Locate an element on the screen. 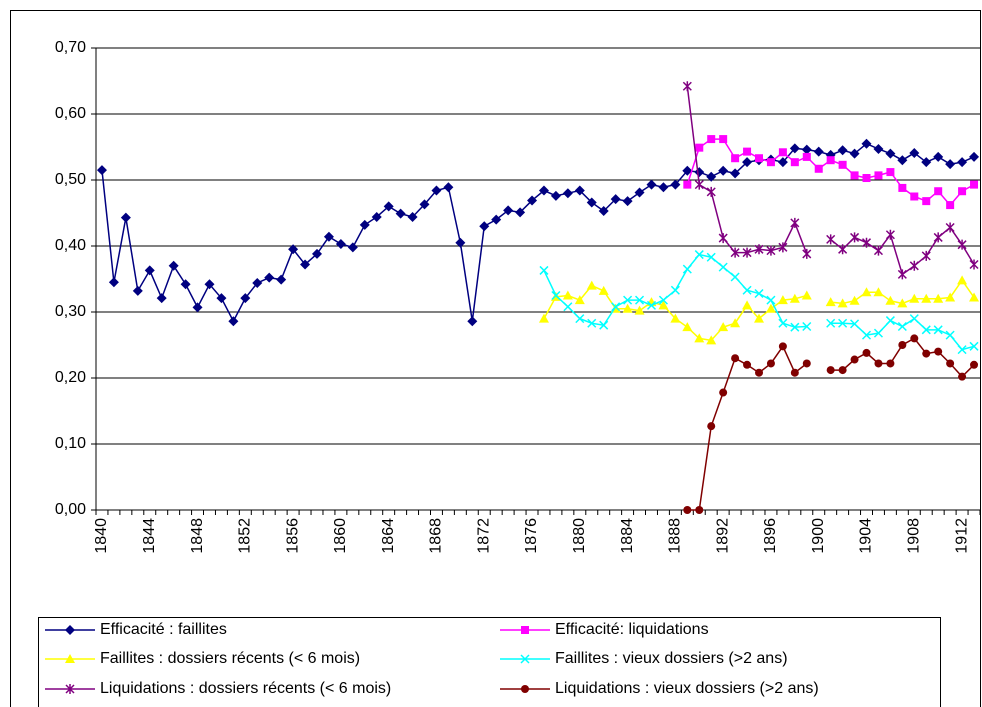 This screenshot has width=982, height=707. x-tick-label: 1848 is located at coordinates (197, 536).